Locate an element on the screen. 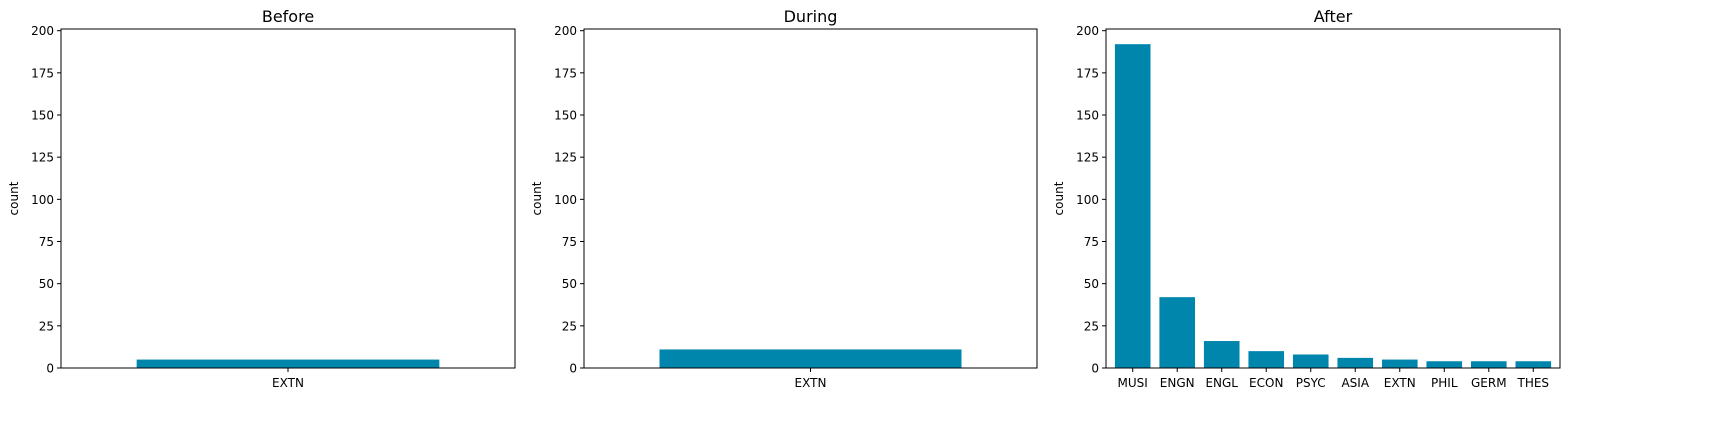  chart-title: During is located at coordinates (811, 16).